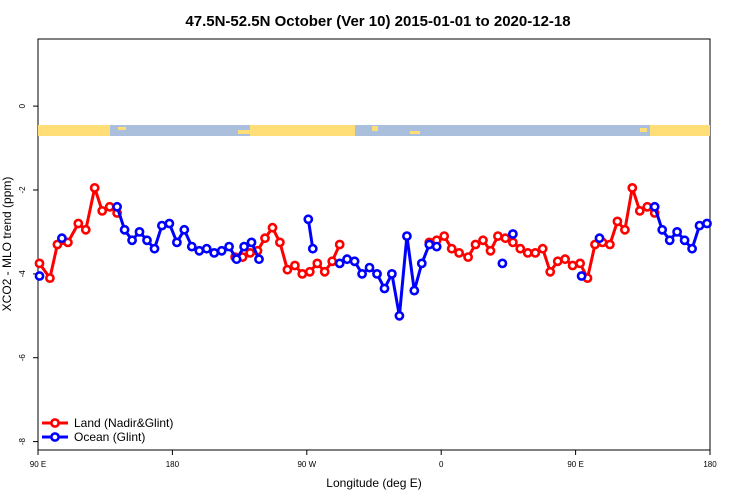 This screenshot has height=500, width=750. I want to click on y-tick-label: -2, so click(22, 190).